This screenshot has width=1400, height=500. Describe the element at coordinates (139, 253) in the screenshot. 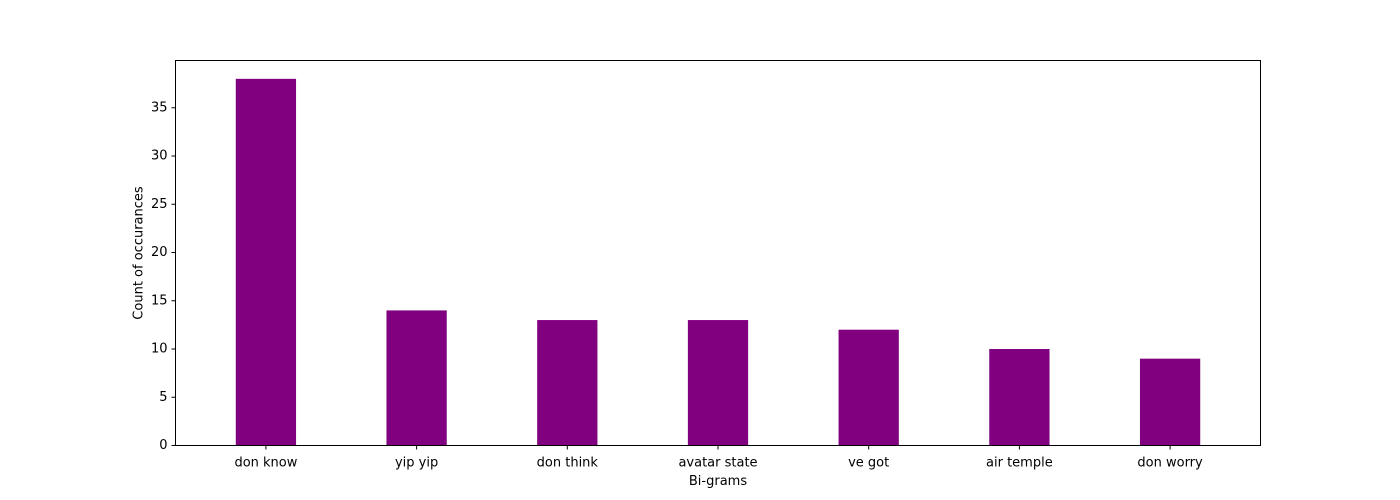

I see `y-axis-label: Count of occurances` at that location.